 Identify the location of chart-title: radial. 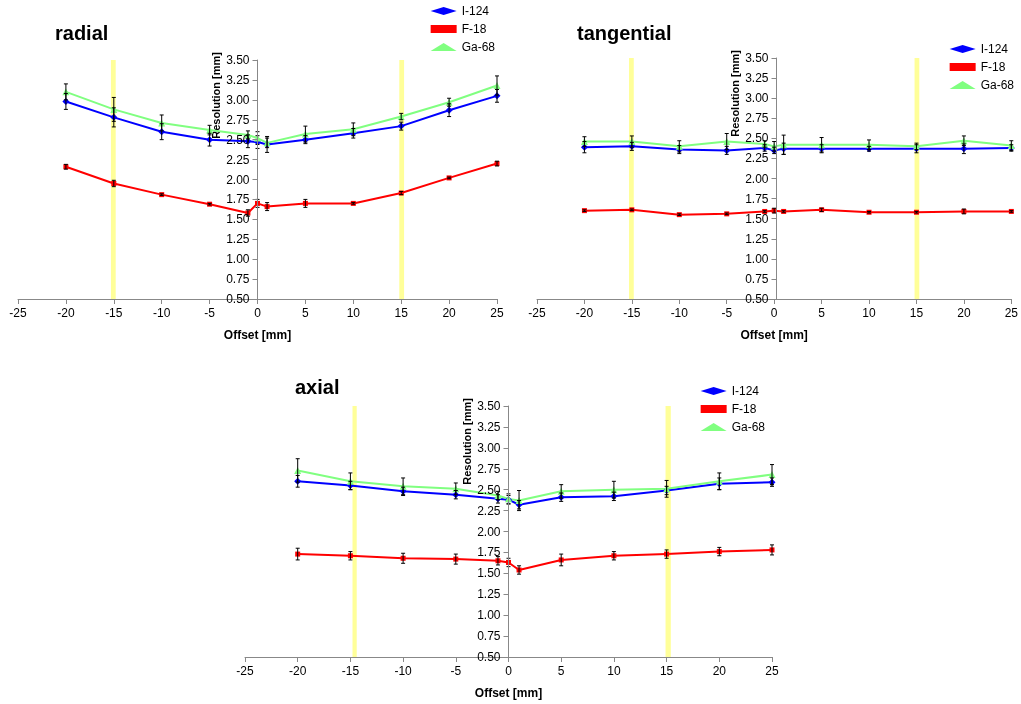
(82, 33).